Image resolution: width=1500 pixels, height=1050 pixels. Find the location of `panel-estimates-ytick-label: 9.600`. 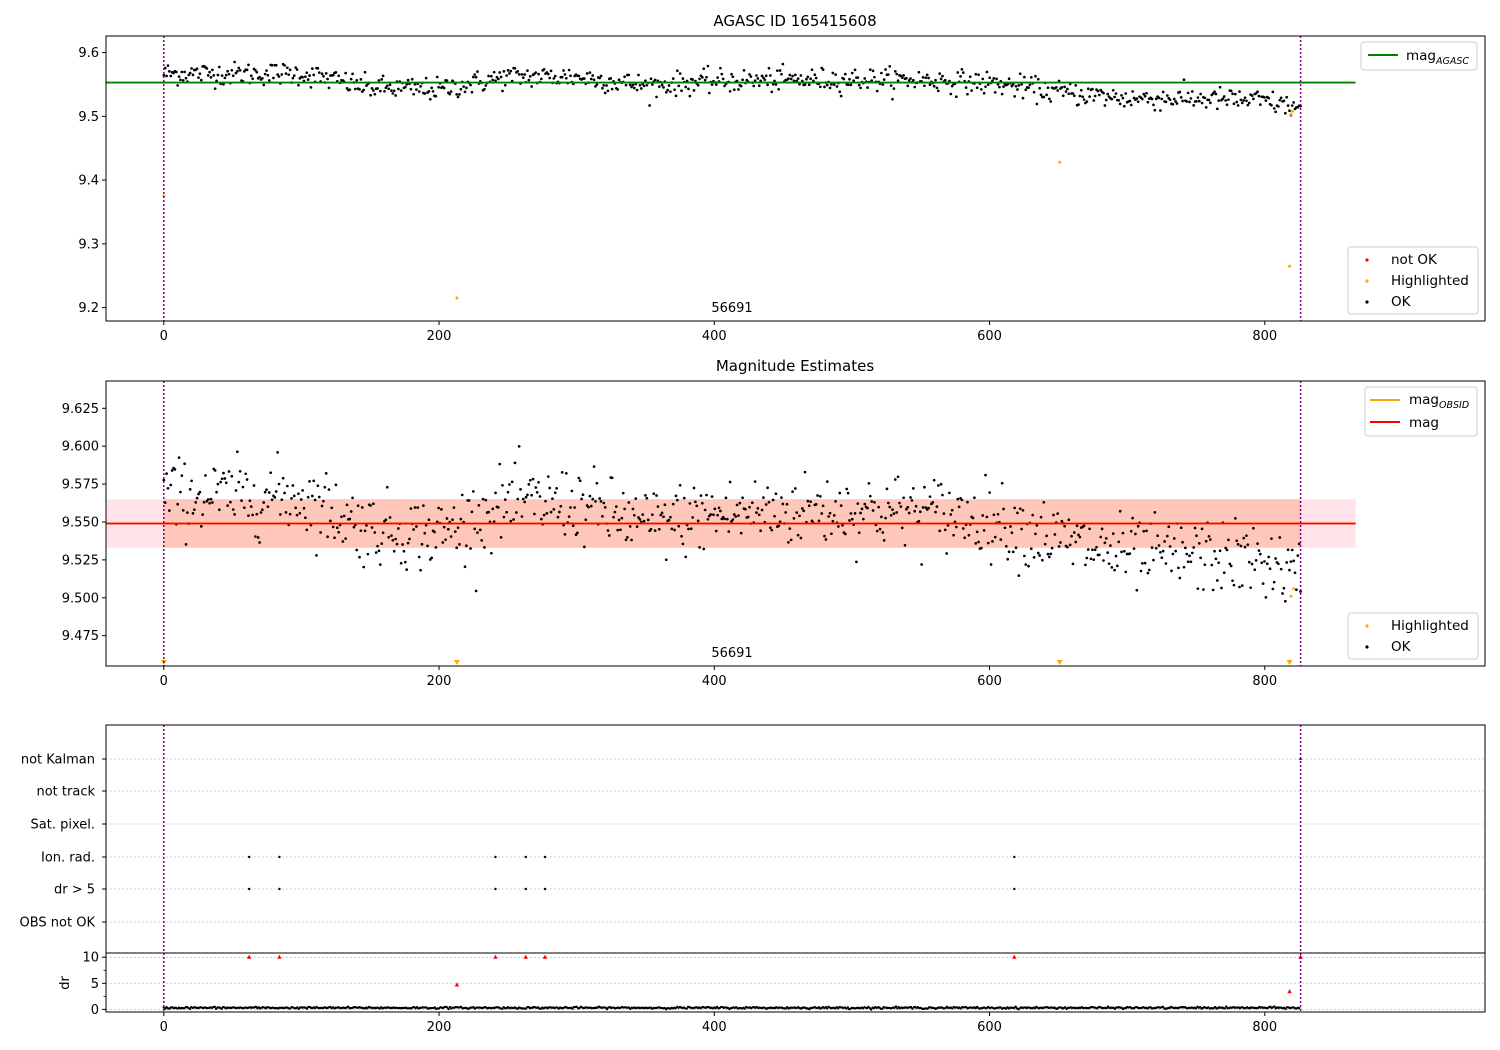

panel-estimates-ytick-label: 9.600 is located at coordinates (80, 447).